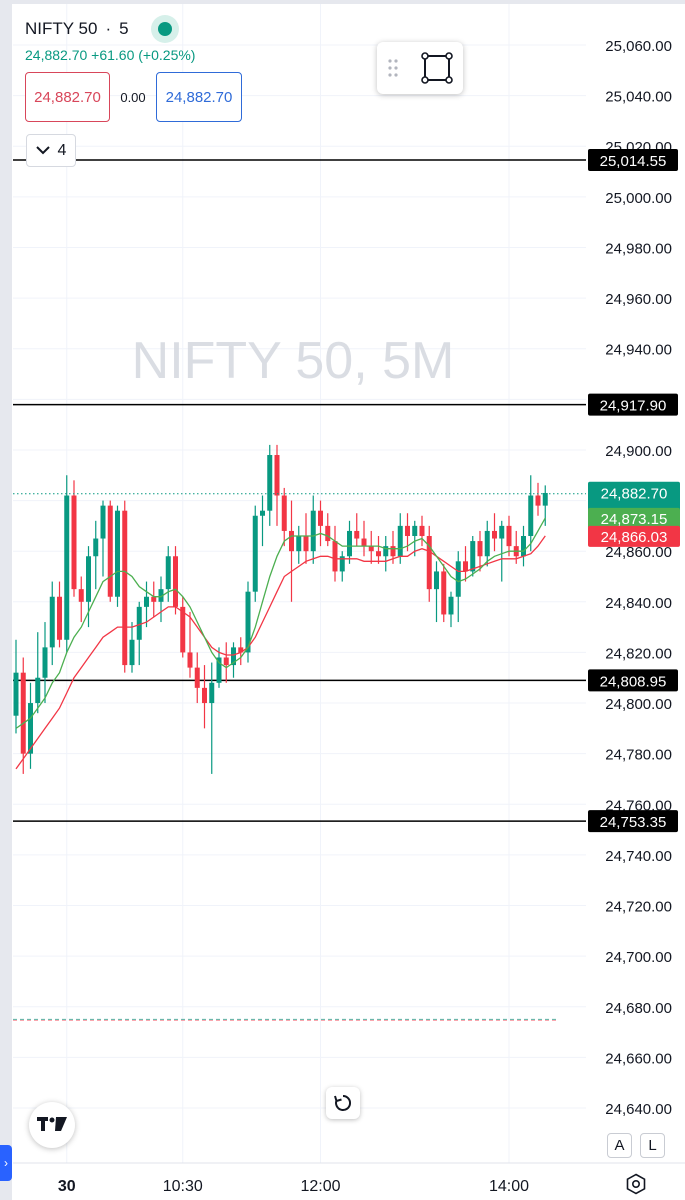 Image resolution: width=685 pixels, height=1200 pixels. What do you see at coordinates (619, 1145) in the screenshot?
I see `auto-scale-button: A` at bounding box center [619, 1145].